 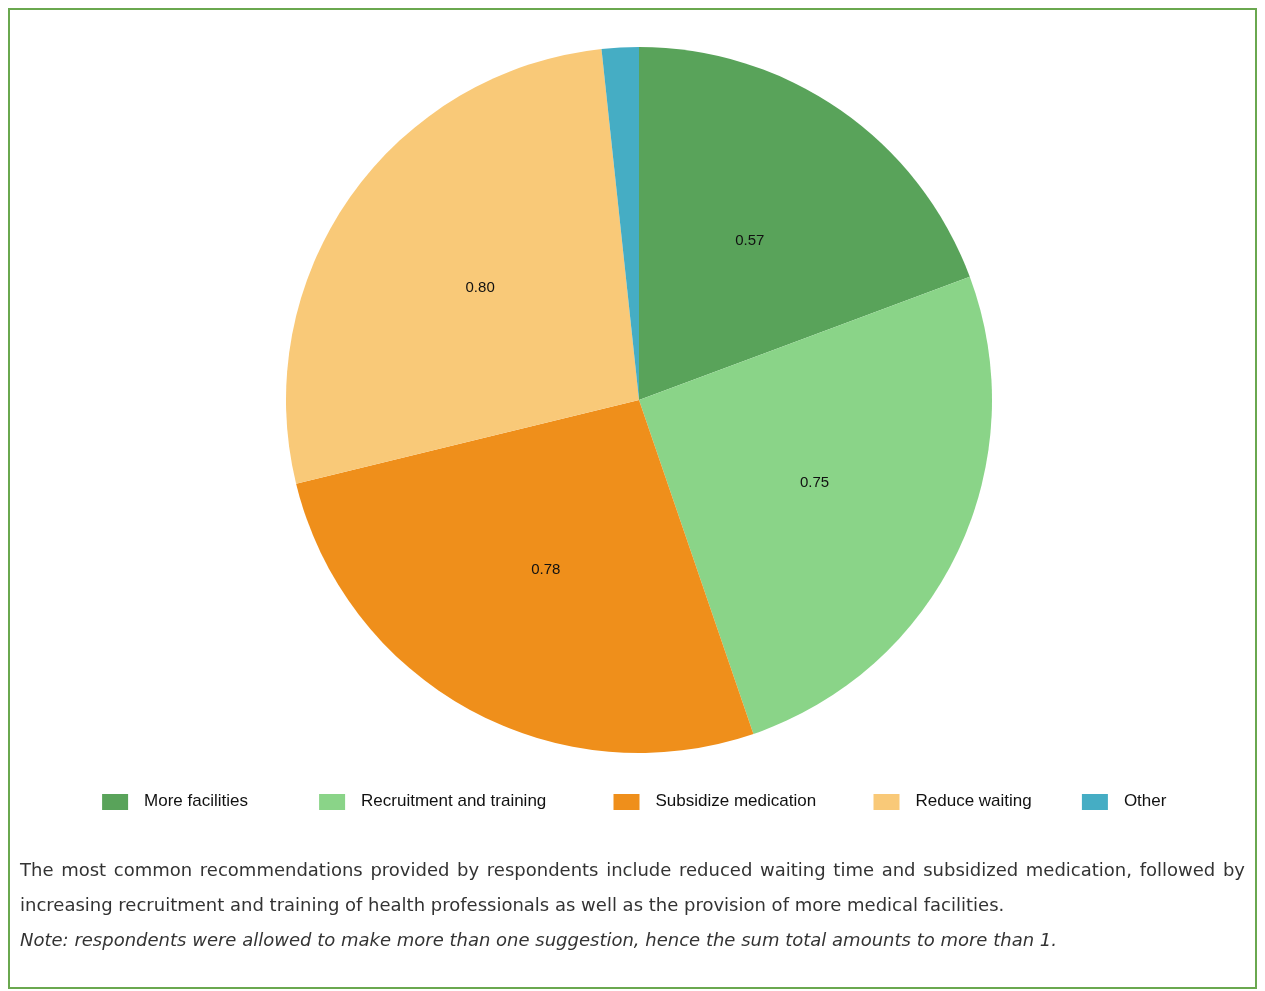 I want to click on legend-label: Recruitment and training, so click(x=454, y=801).